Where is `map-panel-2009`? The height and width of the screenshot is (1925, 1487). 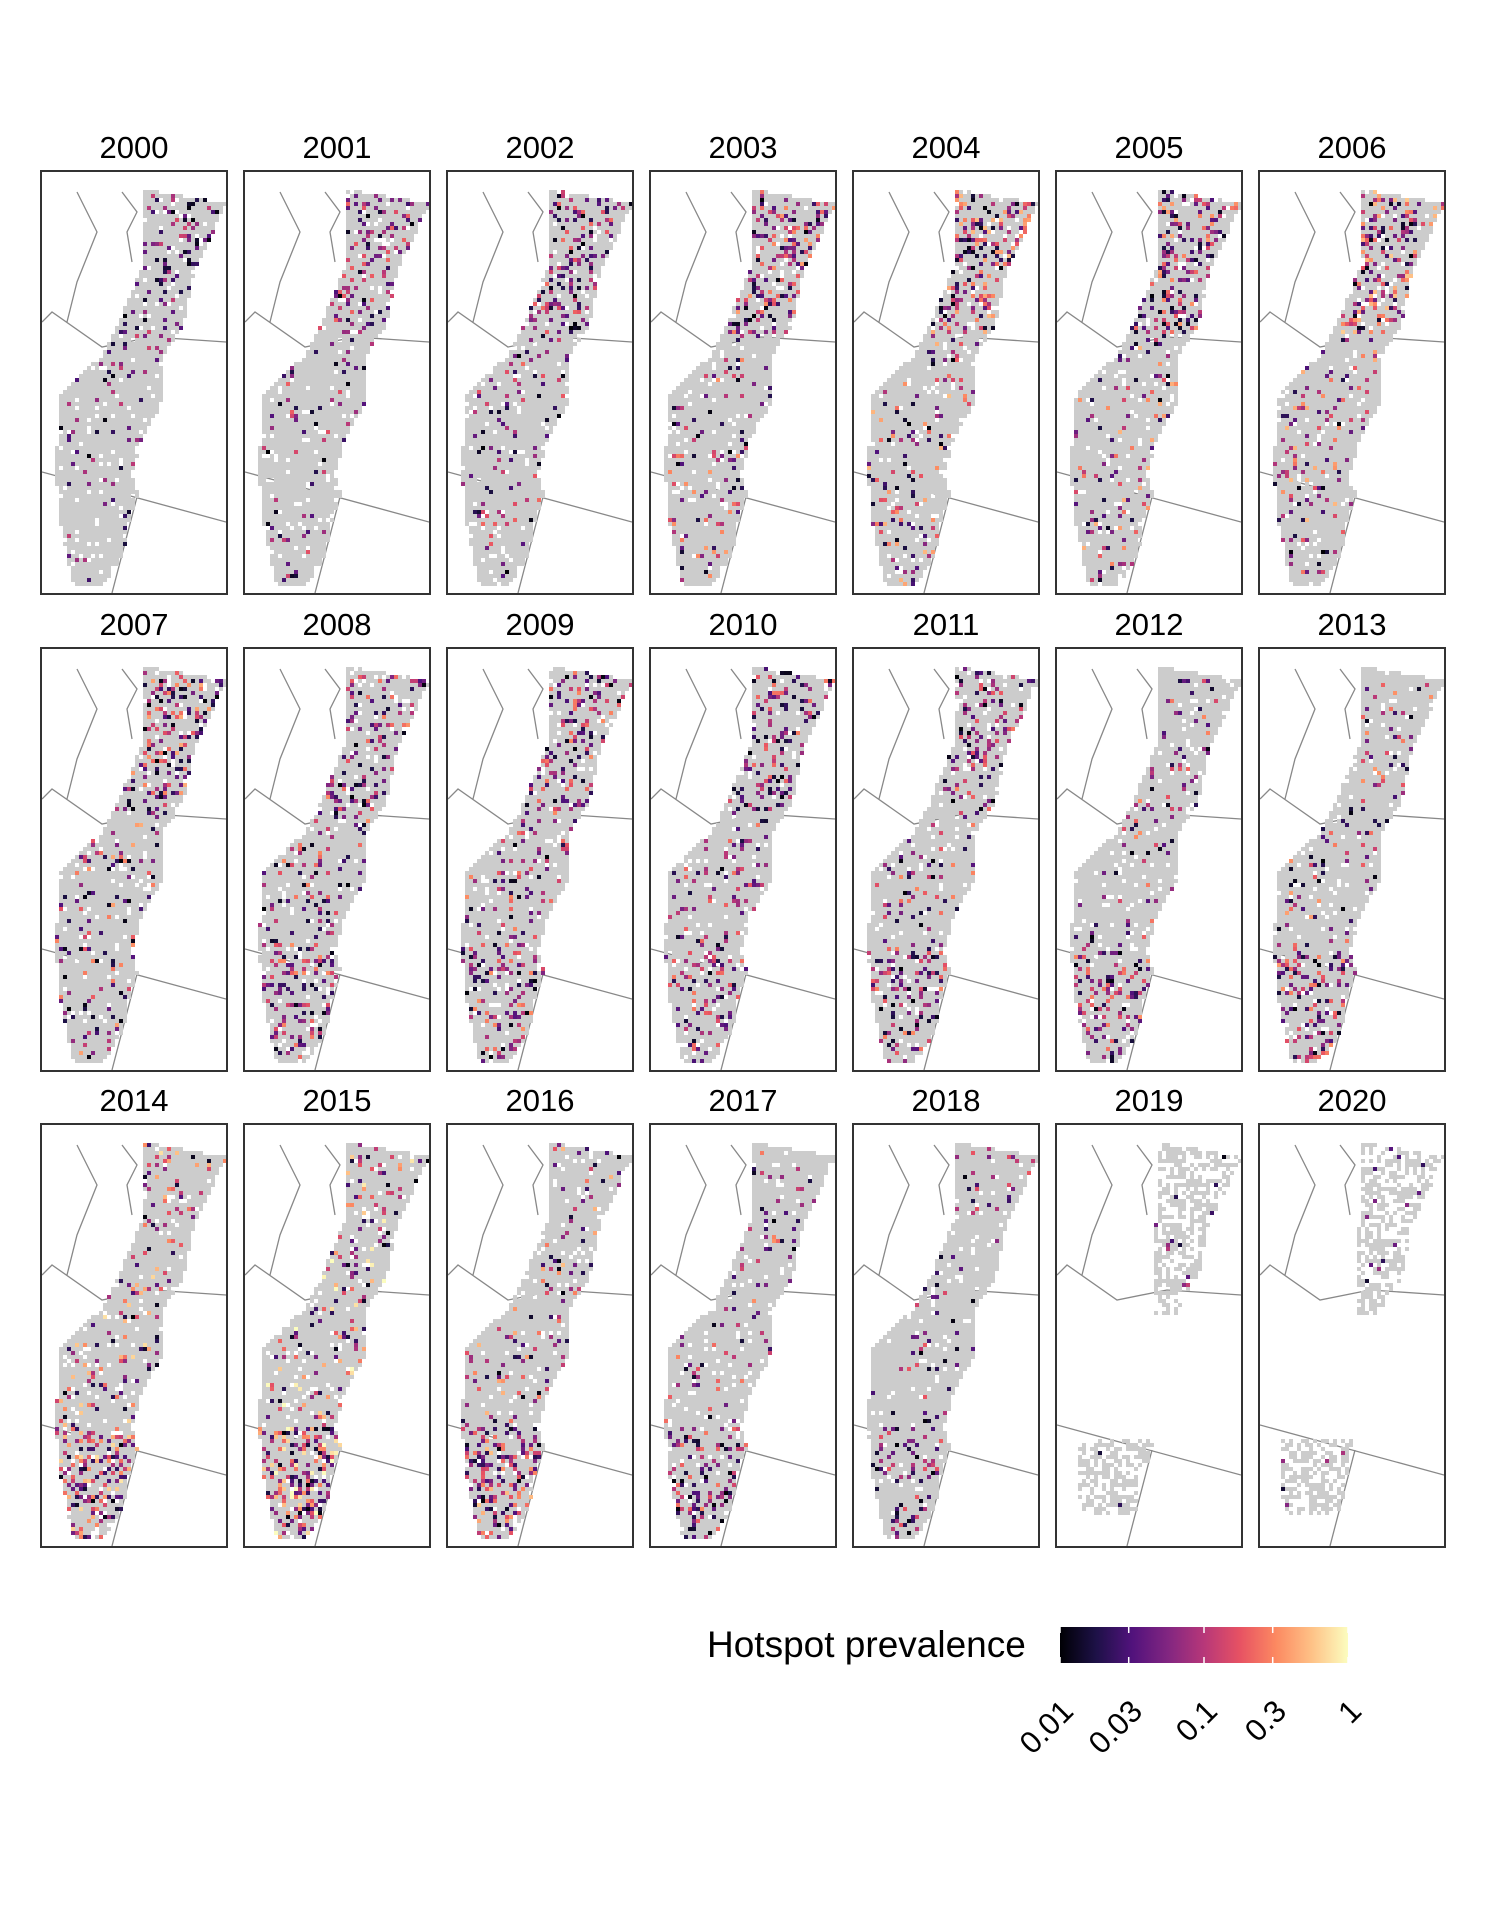 map-panel-2009 is located at coordinates (540, 859).